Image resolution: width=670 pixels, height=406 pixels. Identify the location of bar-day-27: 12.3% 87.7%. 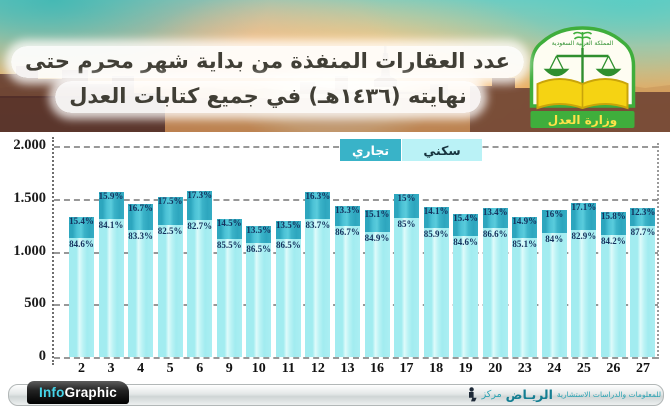
(643, 282).